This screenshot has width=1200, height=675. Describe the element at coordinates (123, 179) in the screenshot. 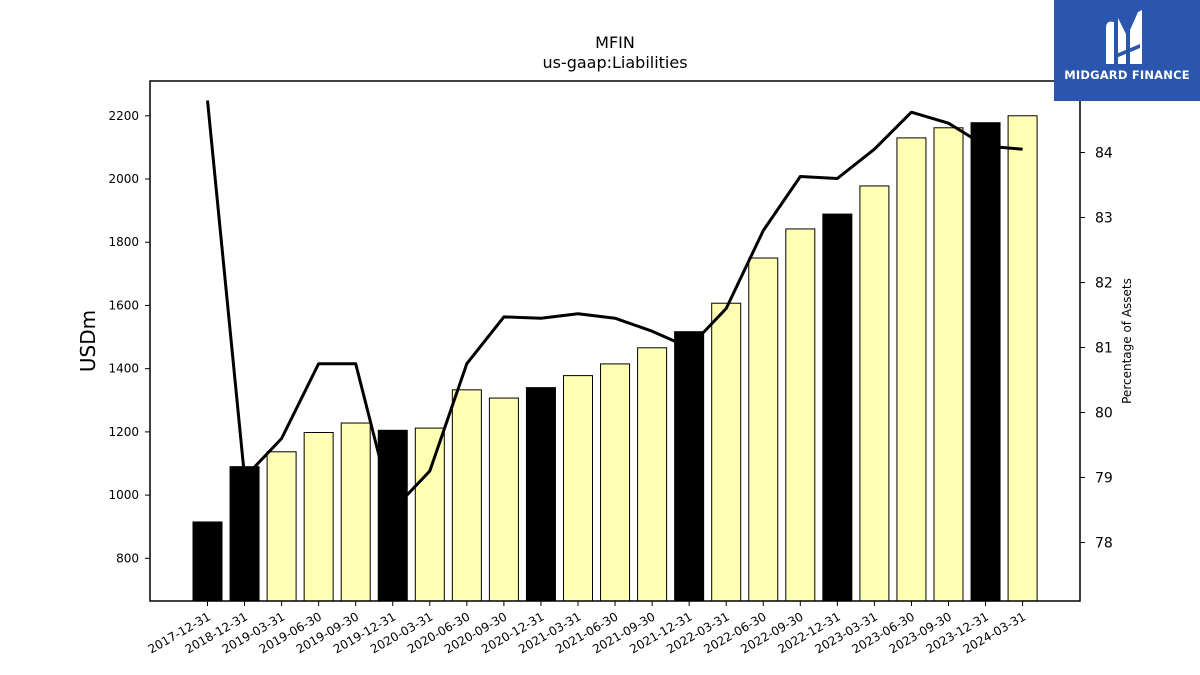

I see `y-tick-label: 2000` at that location.